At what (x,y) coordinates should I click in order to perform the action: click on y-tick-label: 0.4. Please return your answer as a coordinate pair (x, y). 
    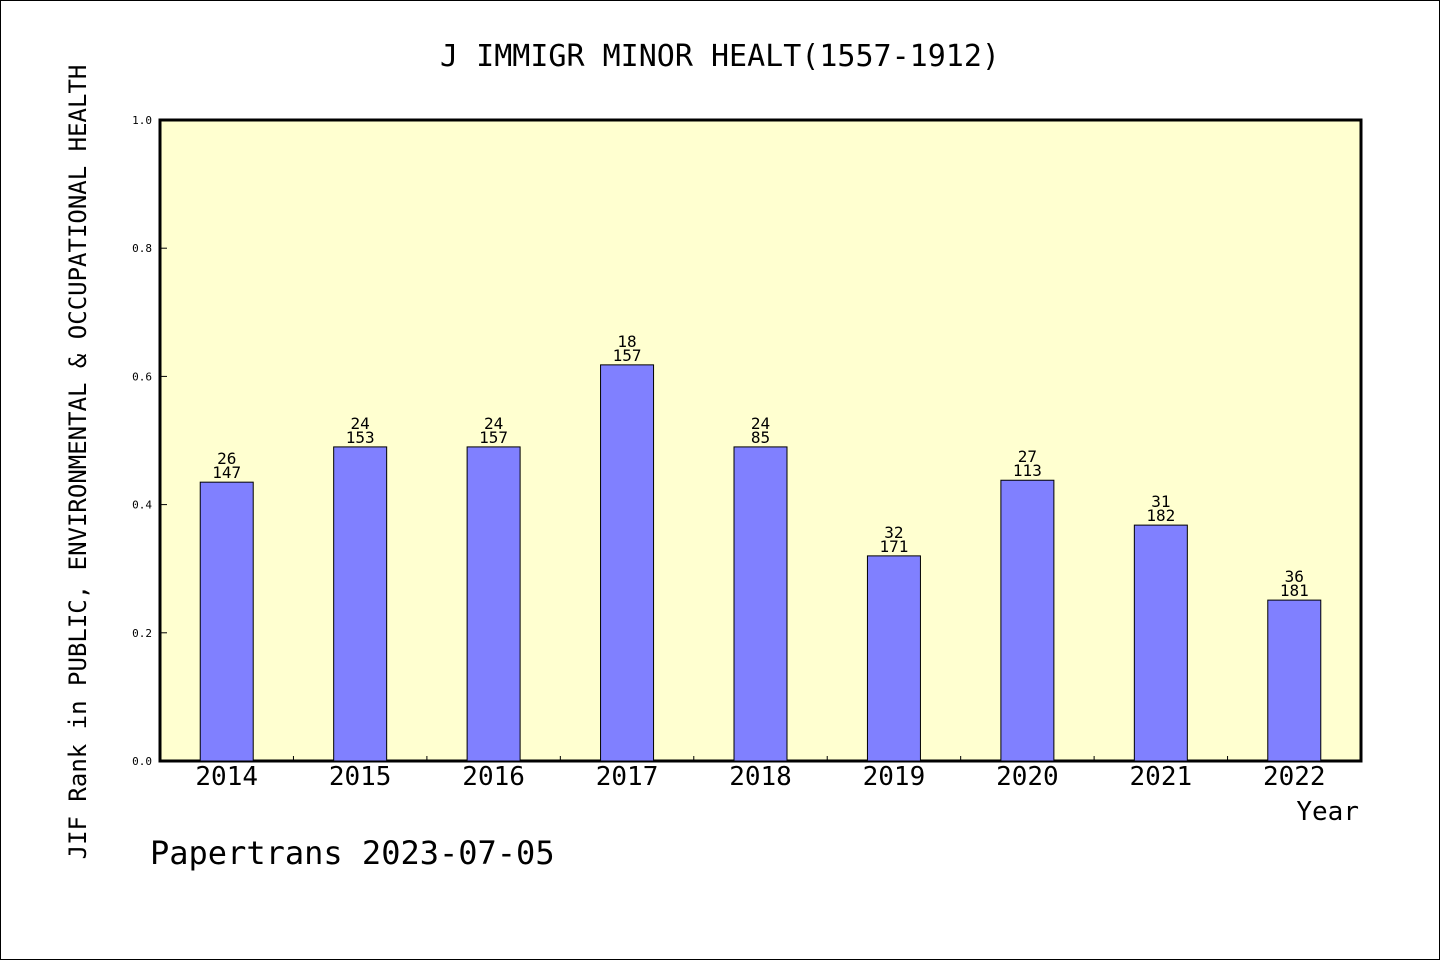
    Looking at the image, I should click on (142, 505).